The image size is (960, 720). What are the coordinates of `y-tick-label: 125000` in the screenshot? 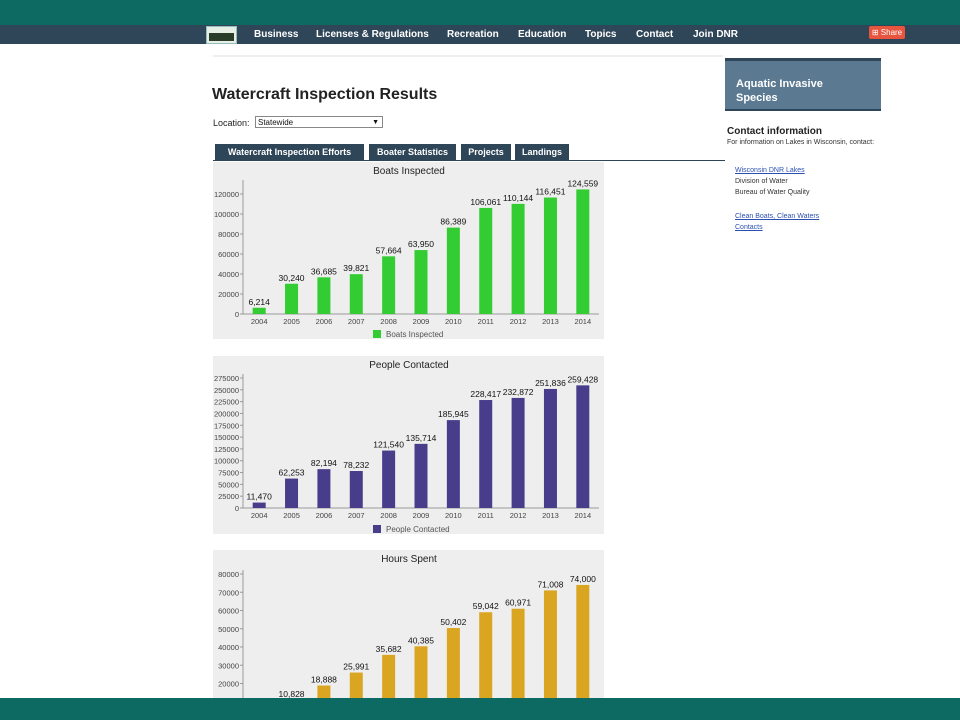 It's located at (226, 449).